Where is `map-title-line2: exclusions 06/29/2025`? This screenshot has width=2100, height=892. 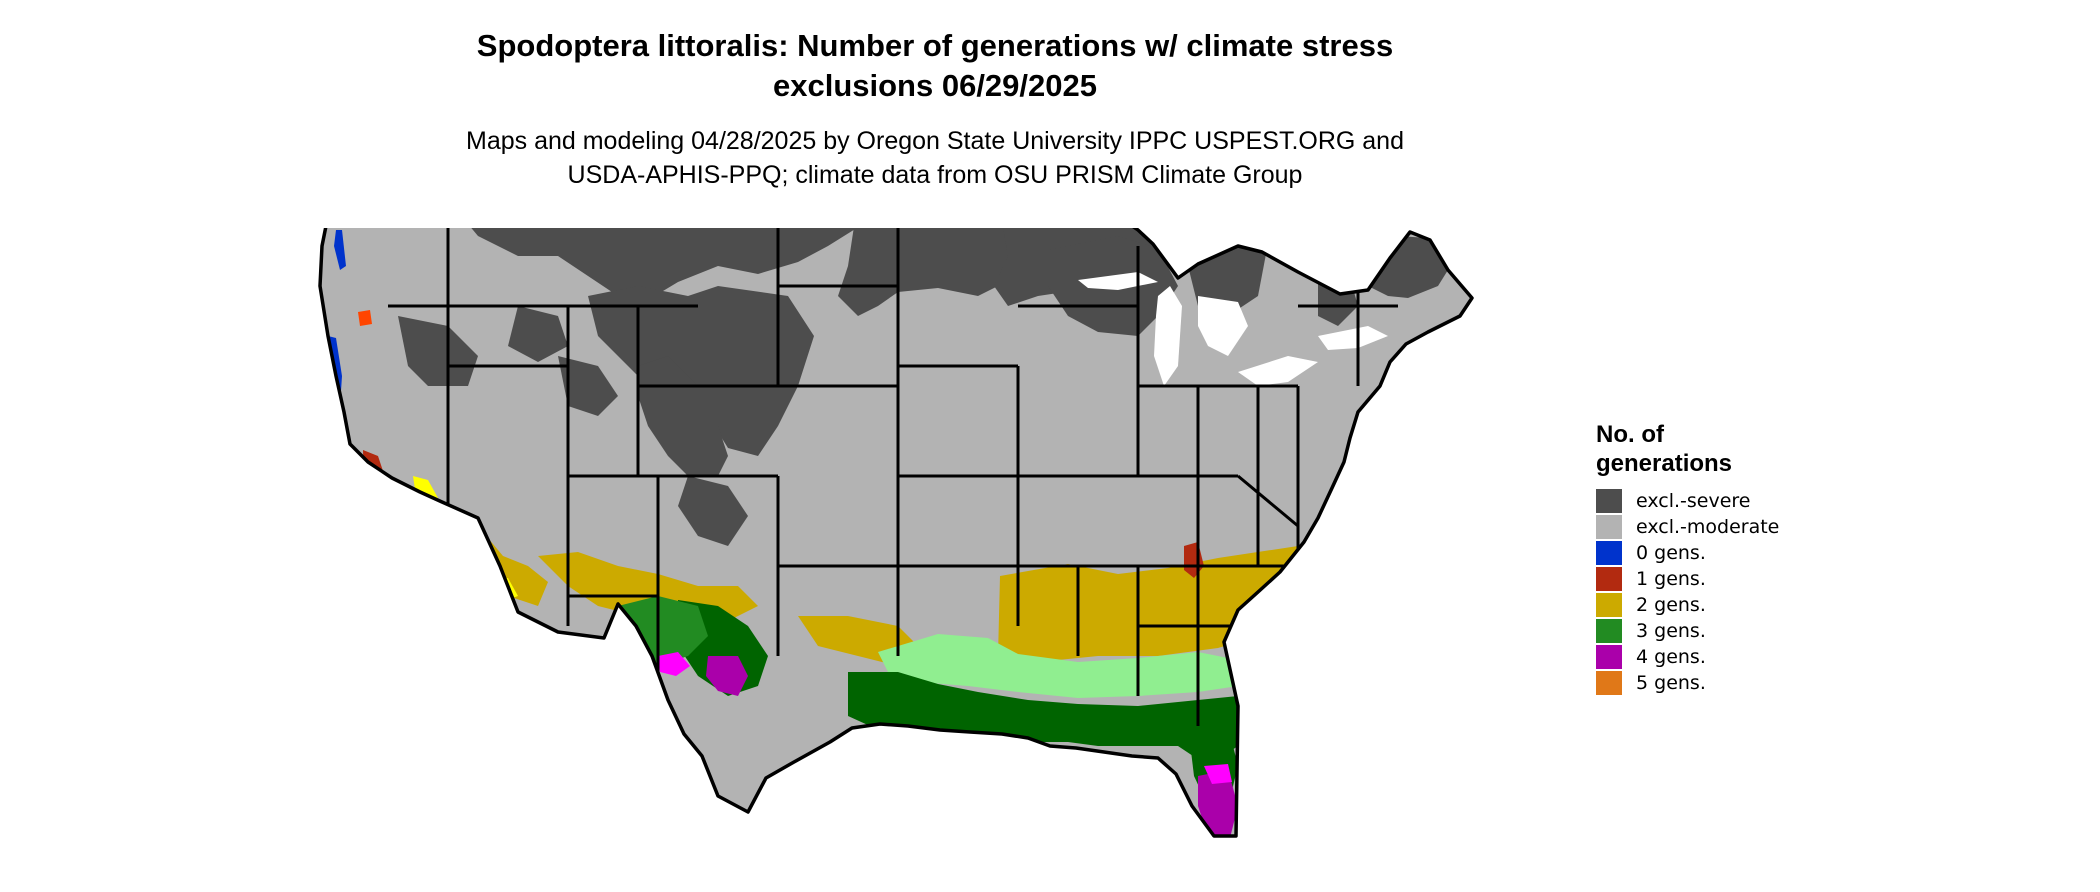
map-title-line2: exclusions 06/29/2025 is located at coordinates (934, 85).